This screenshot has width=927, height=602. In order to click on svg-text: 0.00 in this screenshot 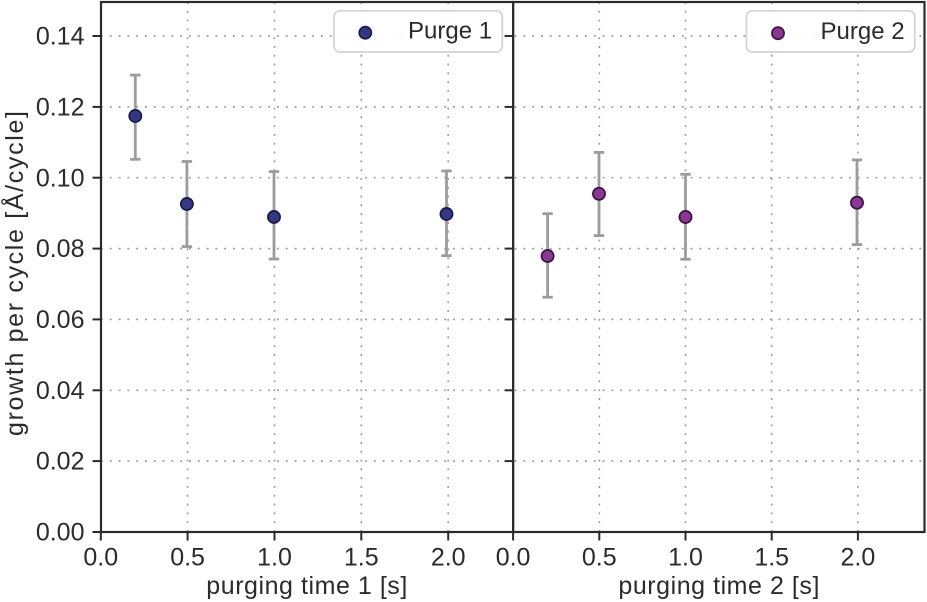, I will do `click(60, 533)`.